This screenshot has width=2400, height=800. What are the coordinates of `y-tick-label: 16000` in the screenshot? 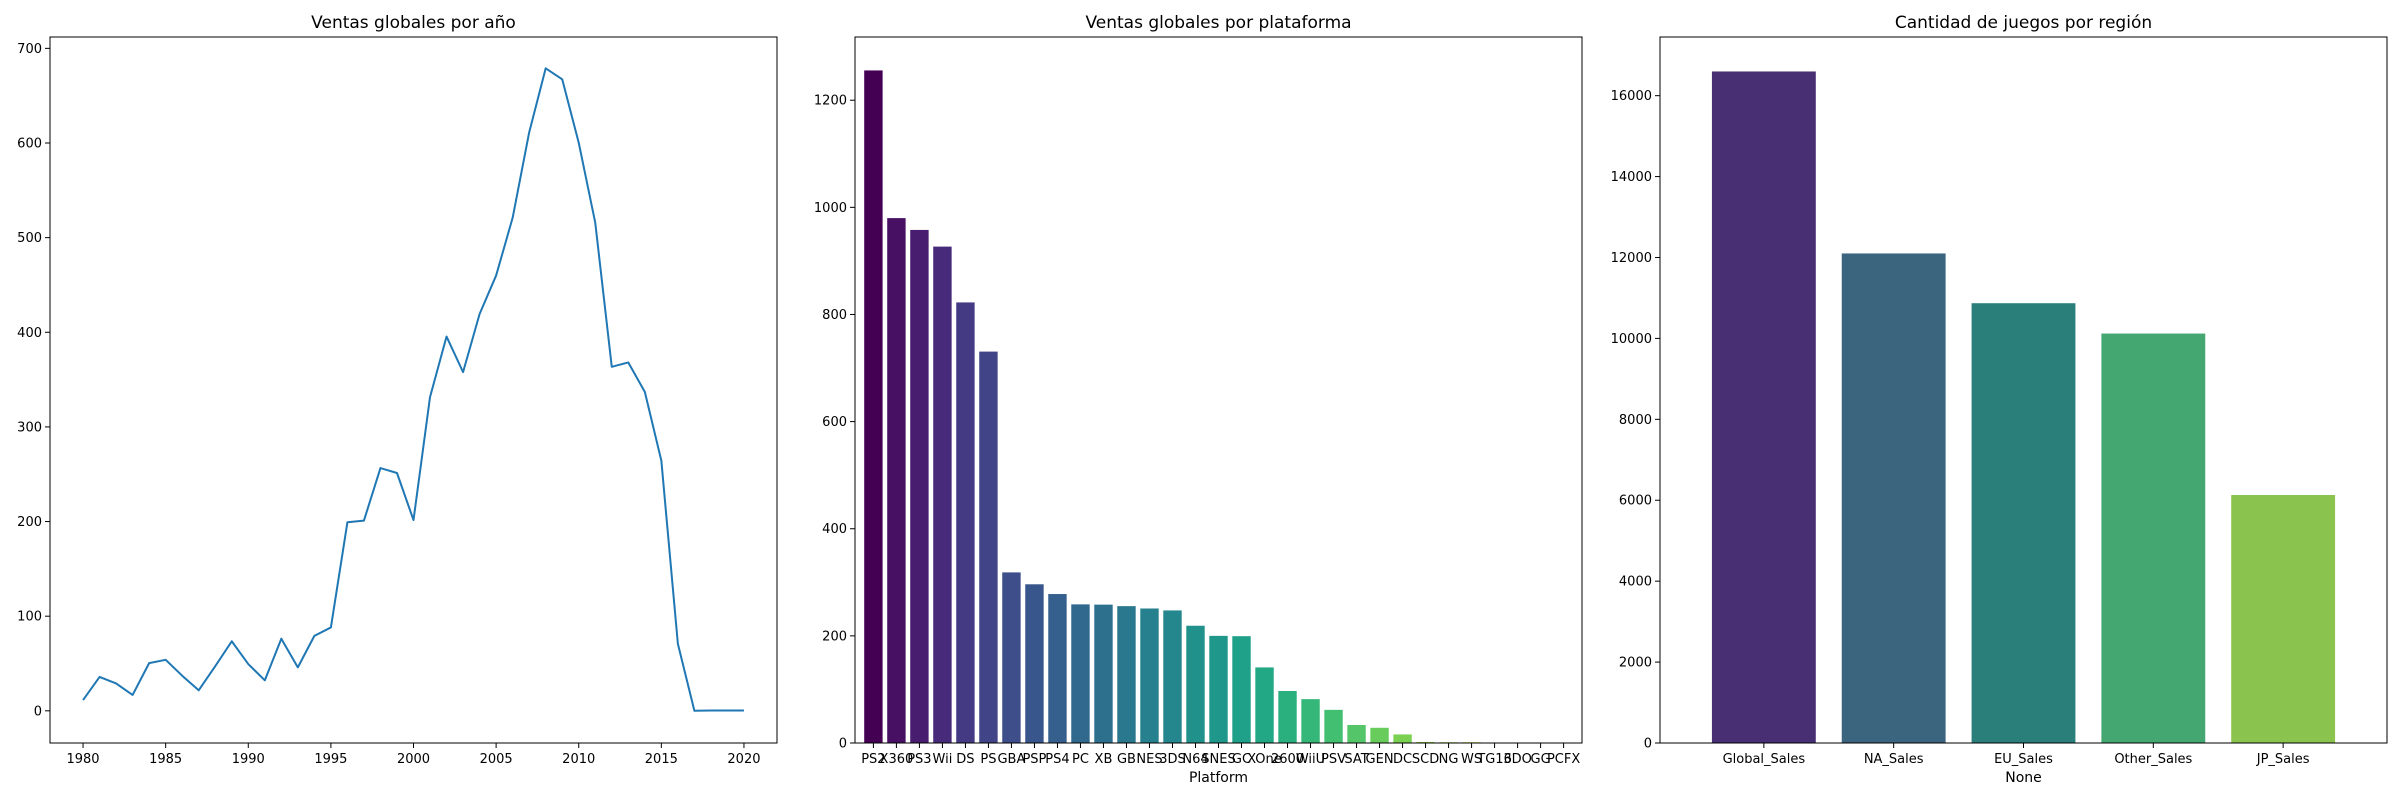 It's located at (1631, 96).